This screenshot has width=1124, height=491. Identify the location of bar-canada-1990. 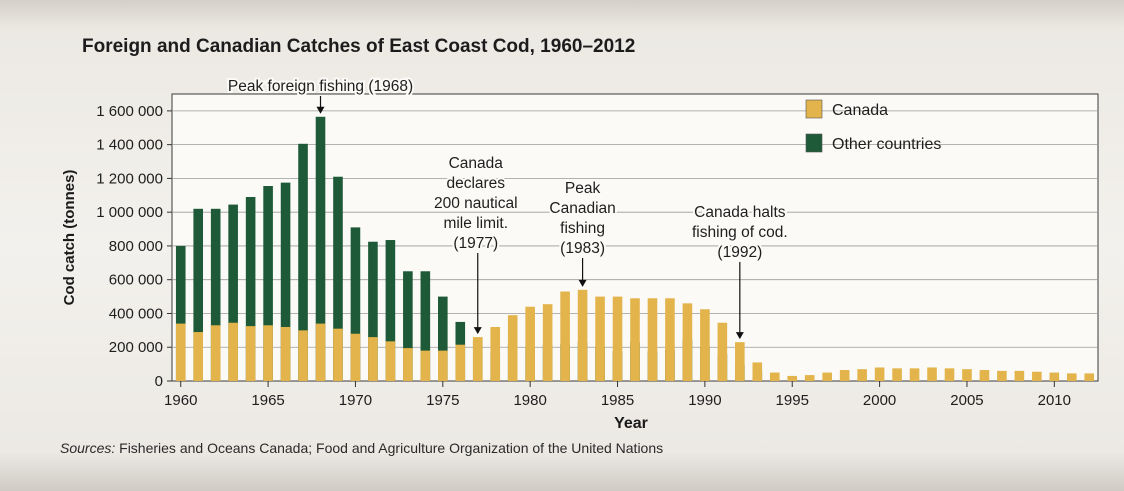
(705, 345).